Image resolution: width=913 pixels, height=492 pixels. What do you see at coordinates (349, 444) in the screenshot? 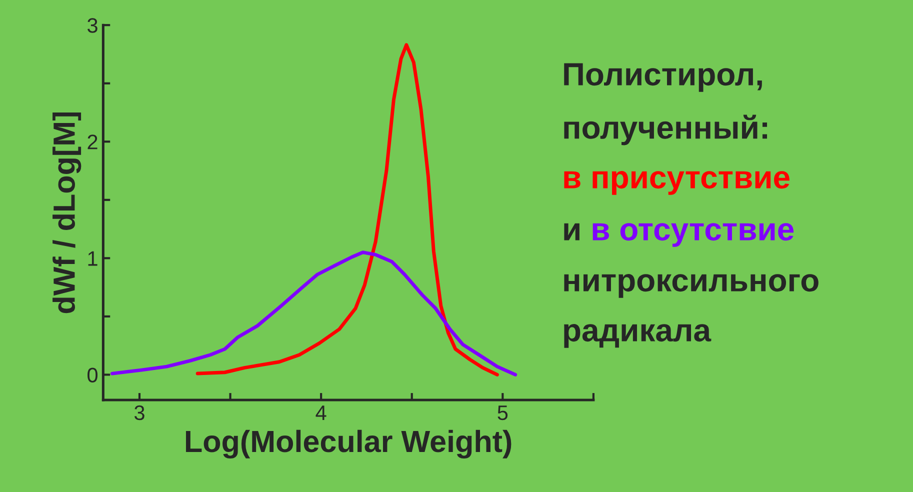
I see `x-axis-title: Log(Molecular Weight)` at bounding box center [349, 444].